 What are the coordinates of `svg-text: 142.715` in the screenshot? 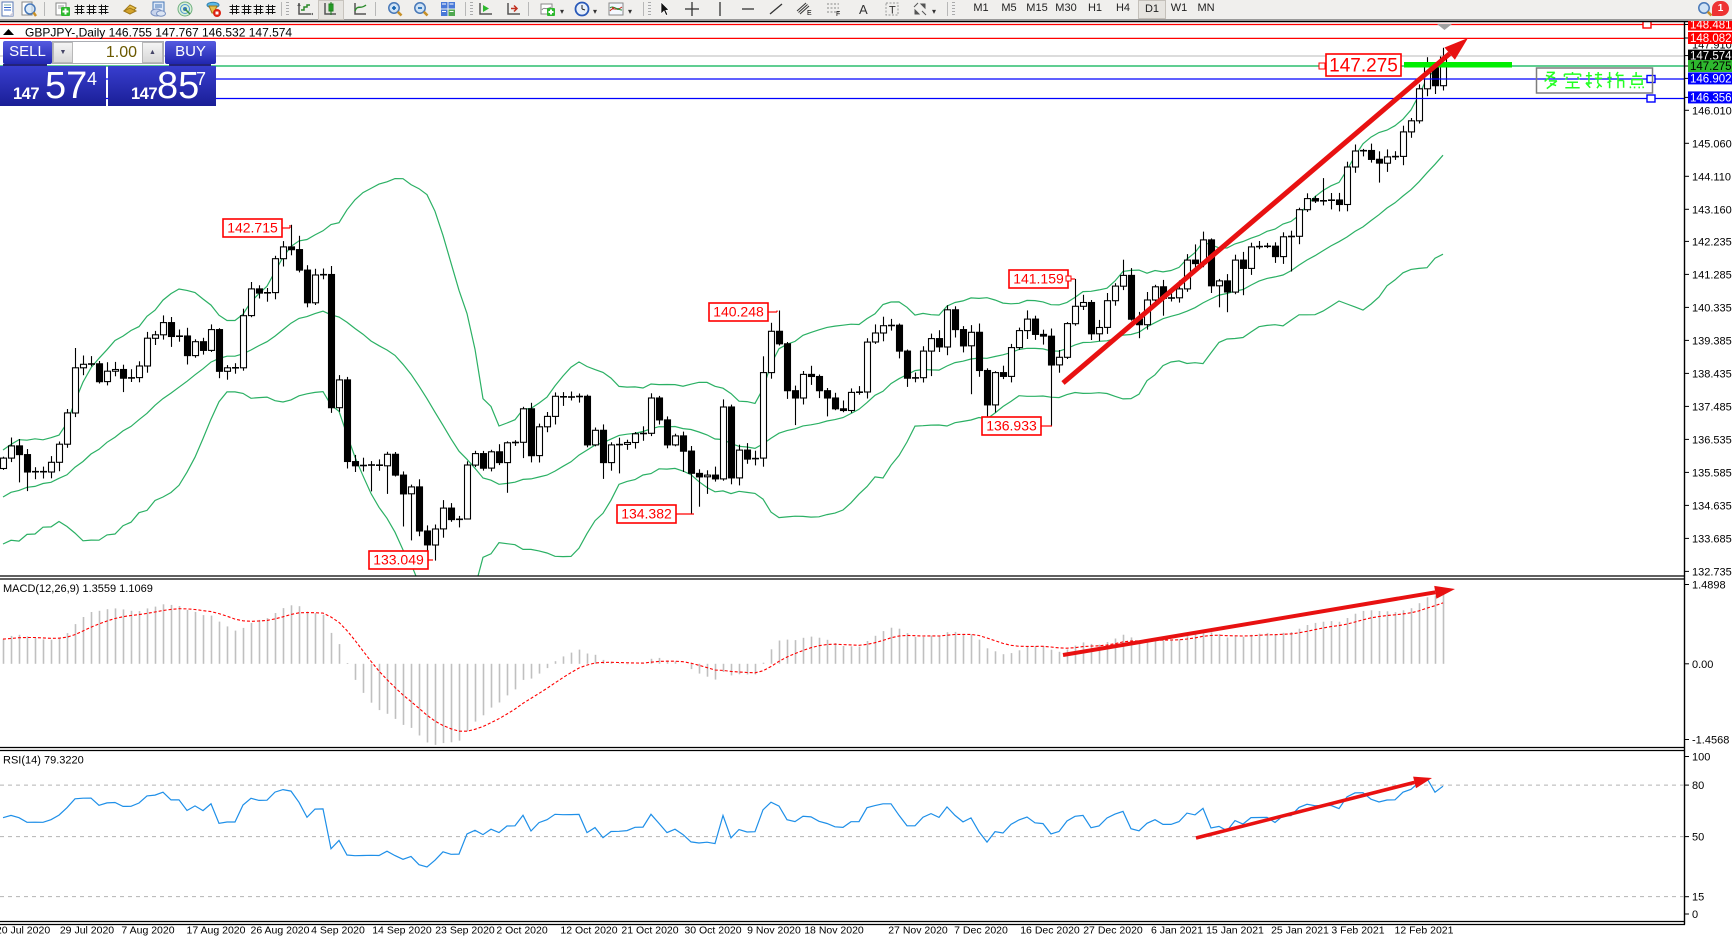 It's located at (252, 228).